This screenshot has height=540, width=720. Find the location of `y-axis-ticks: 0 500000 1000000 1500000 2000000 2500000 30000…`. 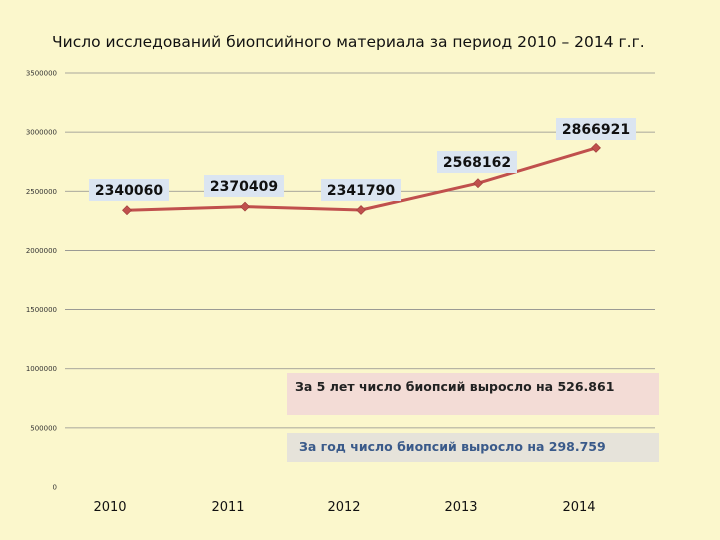

y-axis-ticks: 0 500000 1000000 1500000 2000000 2500000 30000… is located at coordinates (41, 281).